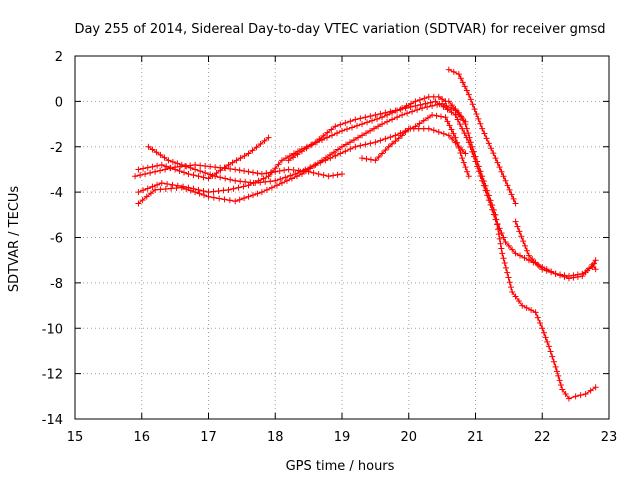  What do you see at coordinates (141, 437) in the screenshot?
I see `x-tick-label: 16` at bounding box center [141, 437].